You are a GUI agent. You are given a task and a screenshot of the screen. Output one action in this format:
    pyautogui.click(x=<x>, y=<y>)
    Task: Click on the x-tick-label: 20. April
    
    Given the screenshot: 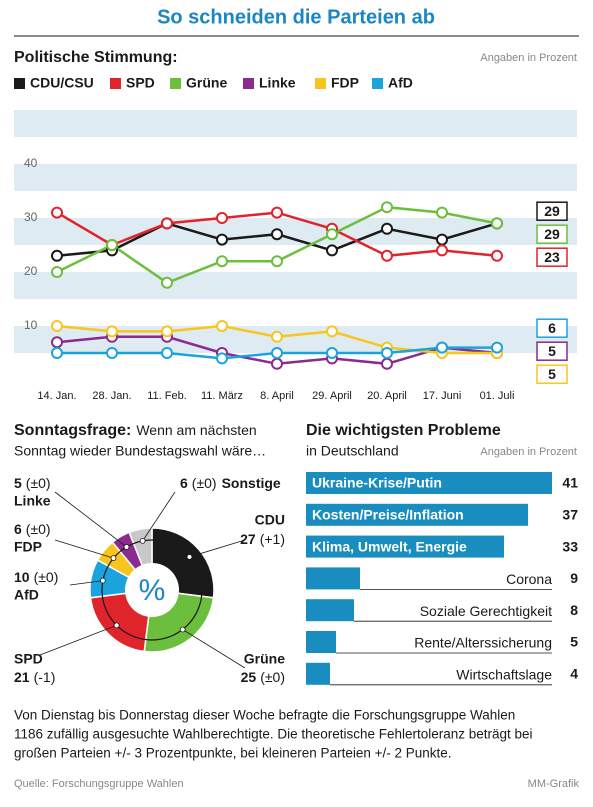 What is the action you would take?
    pyautogui.click(x=387, y=396)
    